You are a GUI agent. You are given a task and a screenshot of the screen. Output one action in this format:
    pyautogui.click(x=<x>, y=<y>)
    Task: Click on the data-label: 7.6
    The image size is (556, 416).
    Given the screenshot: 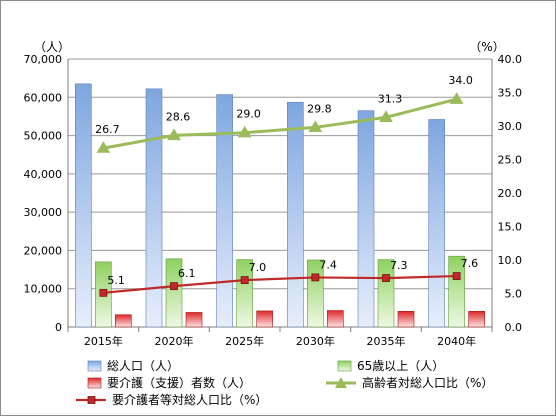 What is the action you would take?
    pyautogui.click(x=470, y=263)
    